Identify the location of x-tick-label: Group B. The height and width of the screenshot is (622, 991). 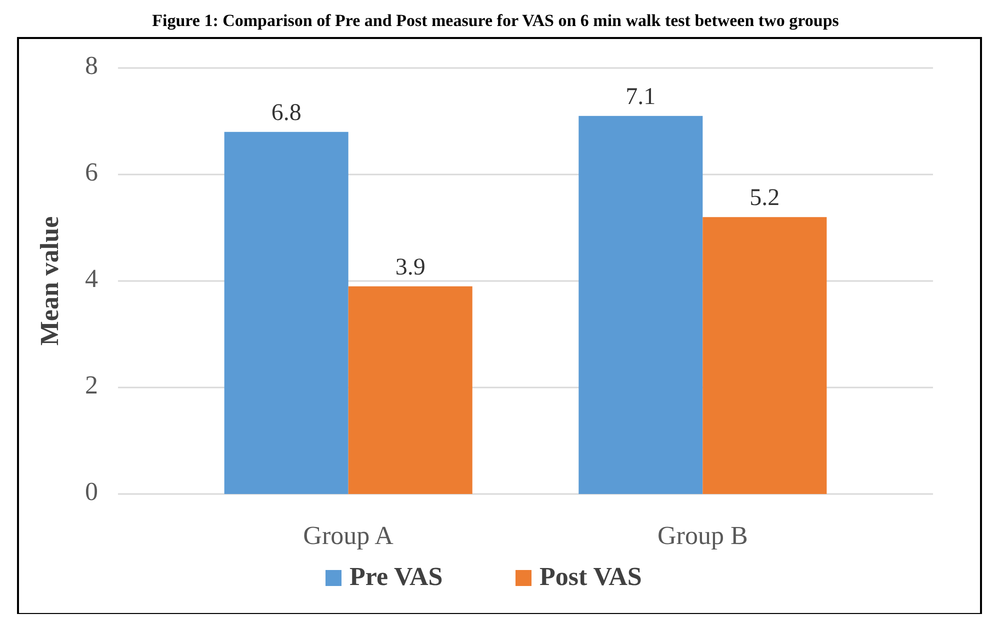
(703, 535).